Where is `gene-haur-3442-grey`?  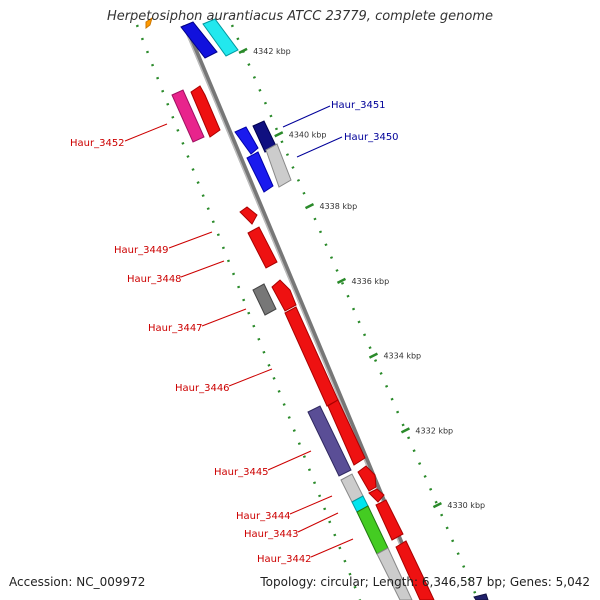
gene-haur-3442-grey is located at coordinates (394, 573).